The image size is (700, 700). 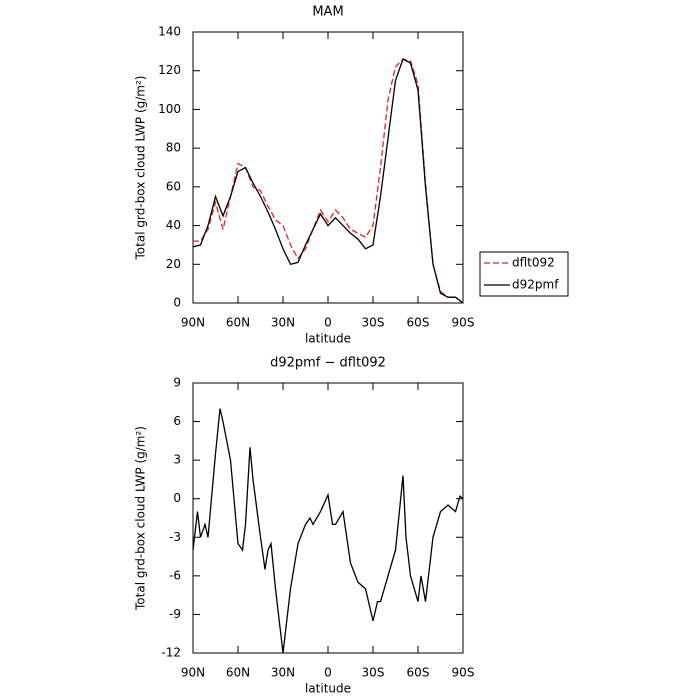 I want to click on y-tick-label: 100, so click(x=169, y=109).